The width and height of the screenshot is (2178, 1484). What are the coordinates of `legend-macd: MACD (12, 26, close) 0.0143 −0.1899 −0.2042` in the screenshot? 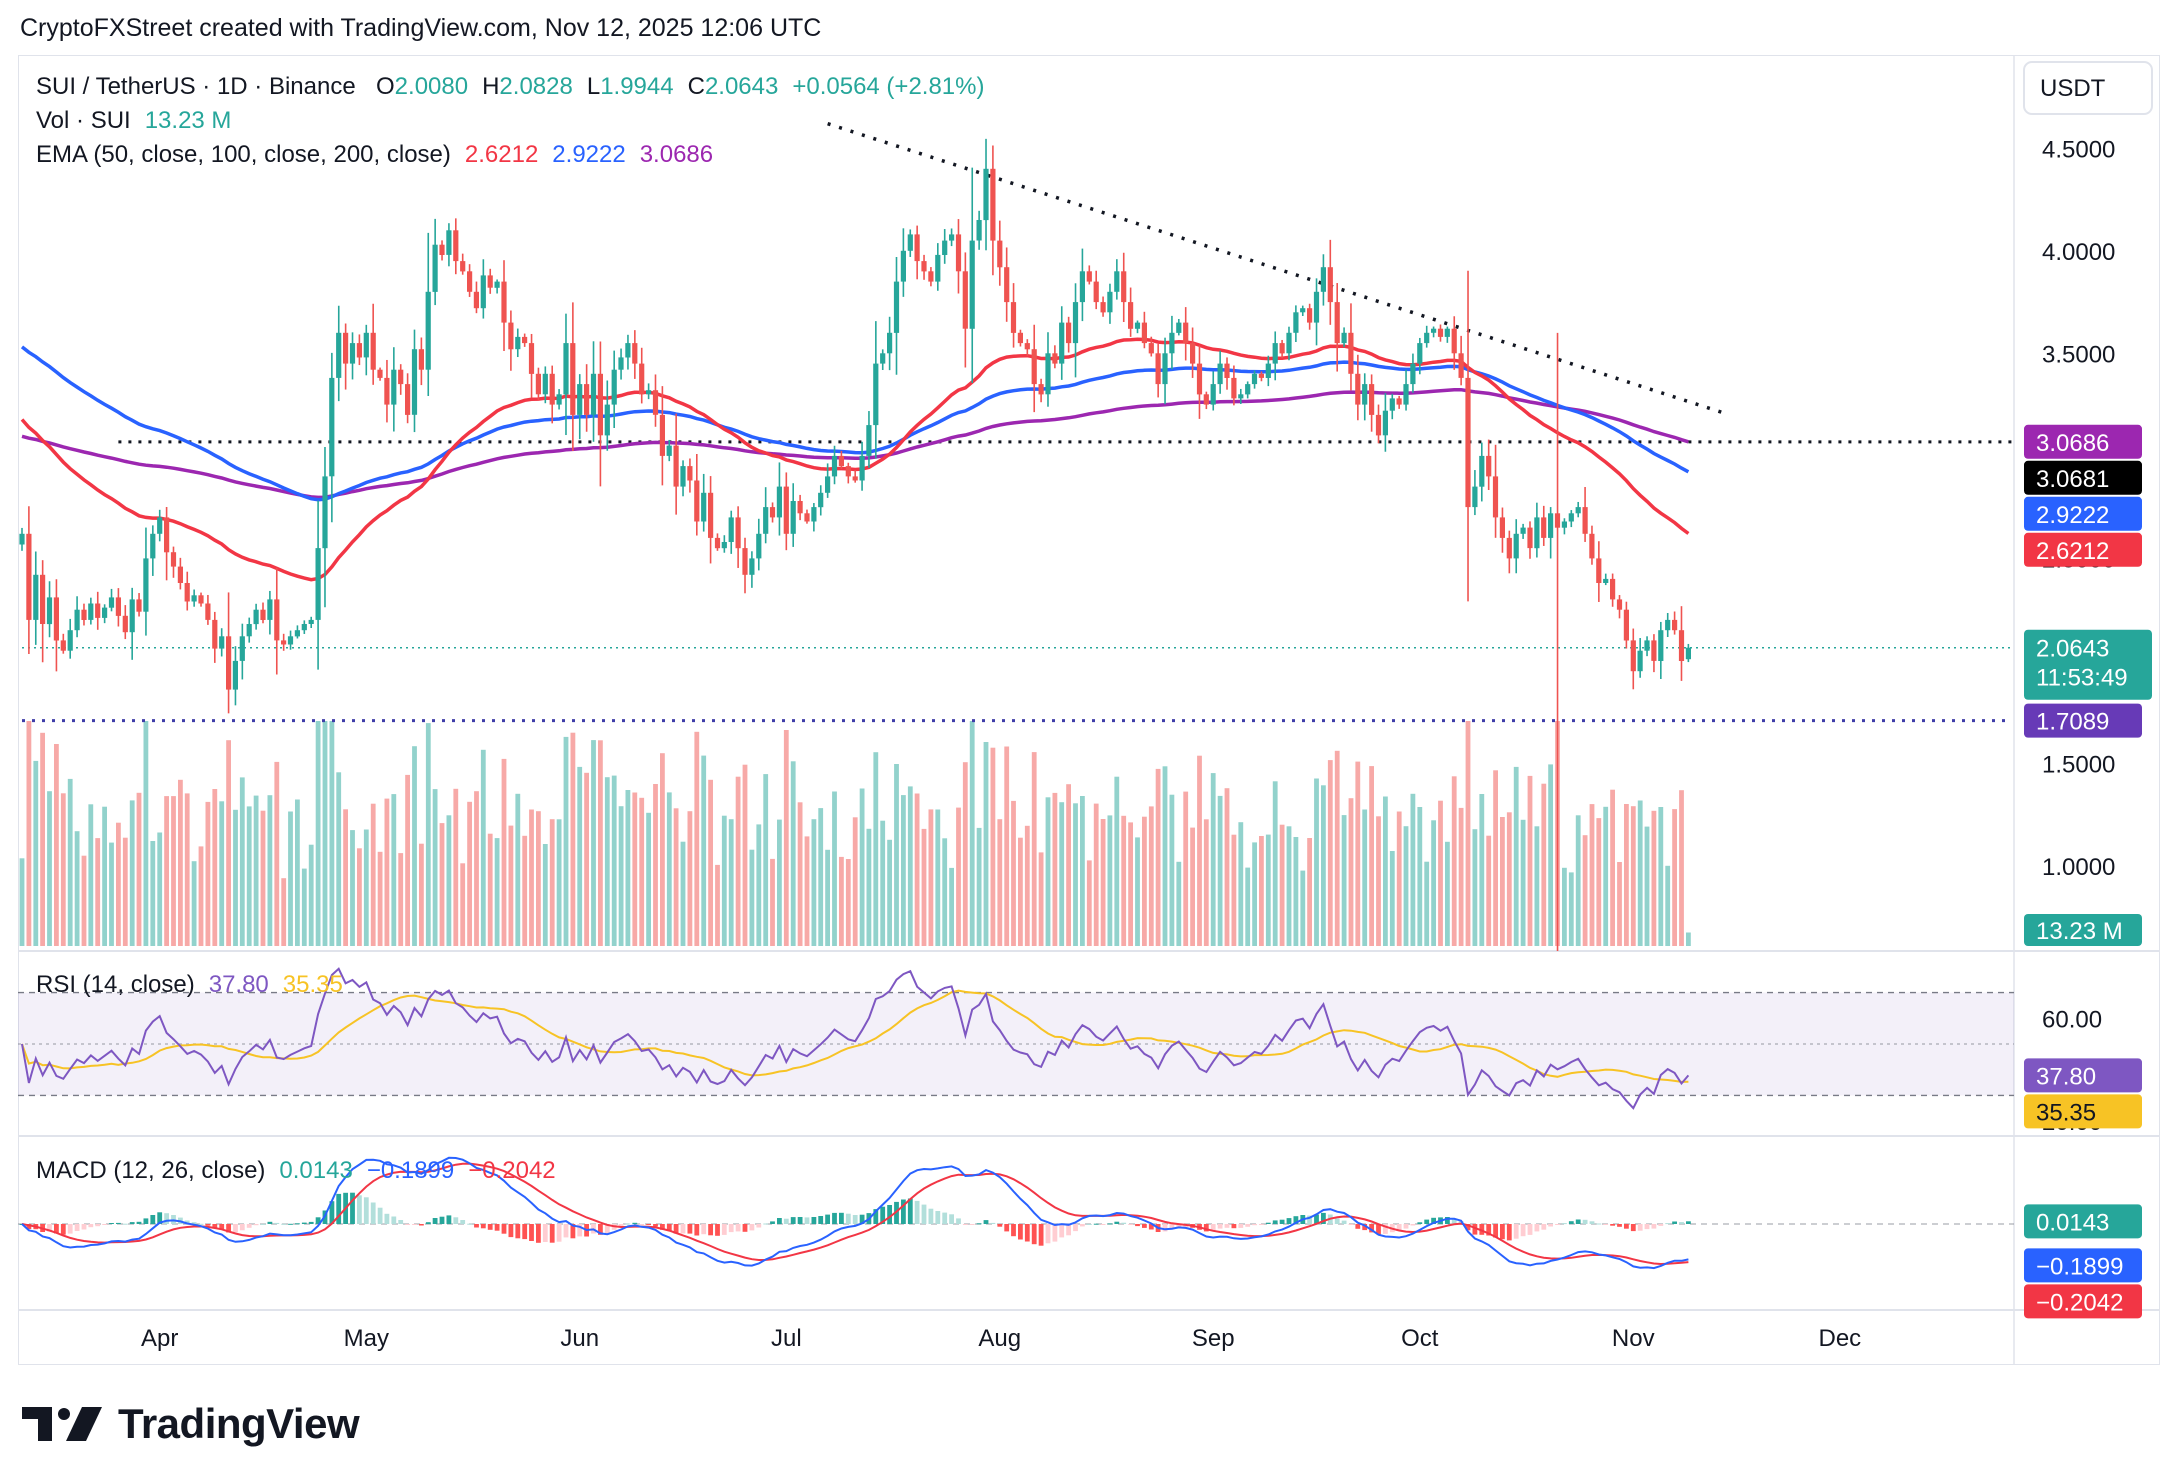 It's located at (296, 1170).